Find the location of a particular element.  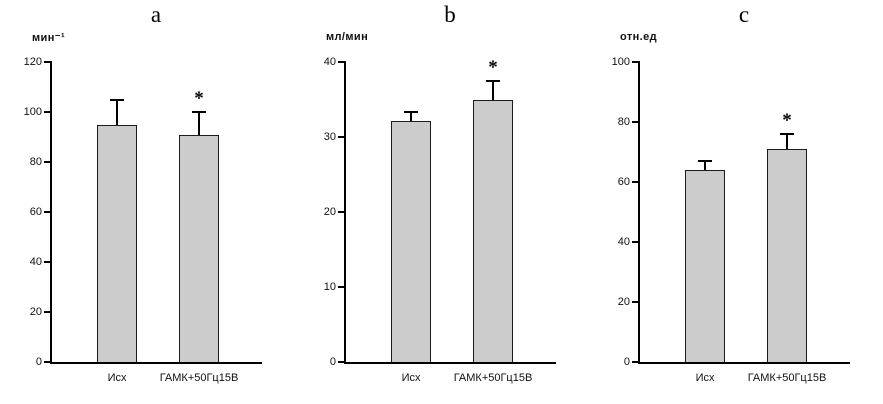

y-axis-unit-label: мин⁻¹ is located at coordinates (49, 38).